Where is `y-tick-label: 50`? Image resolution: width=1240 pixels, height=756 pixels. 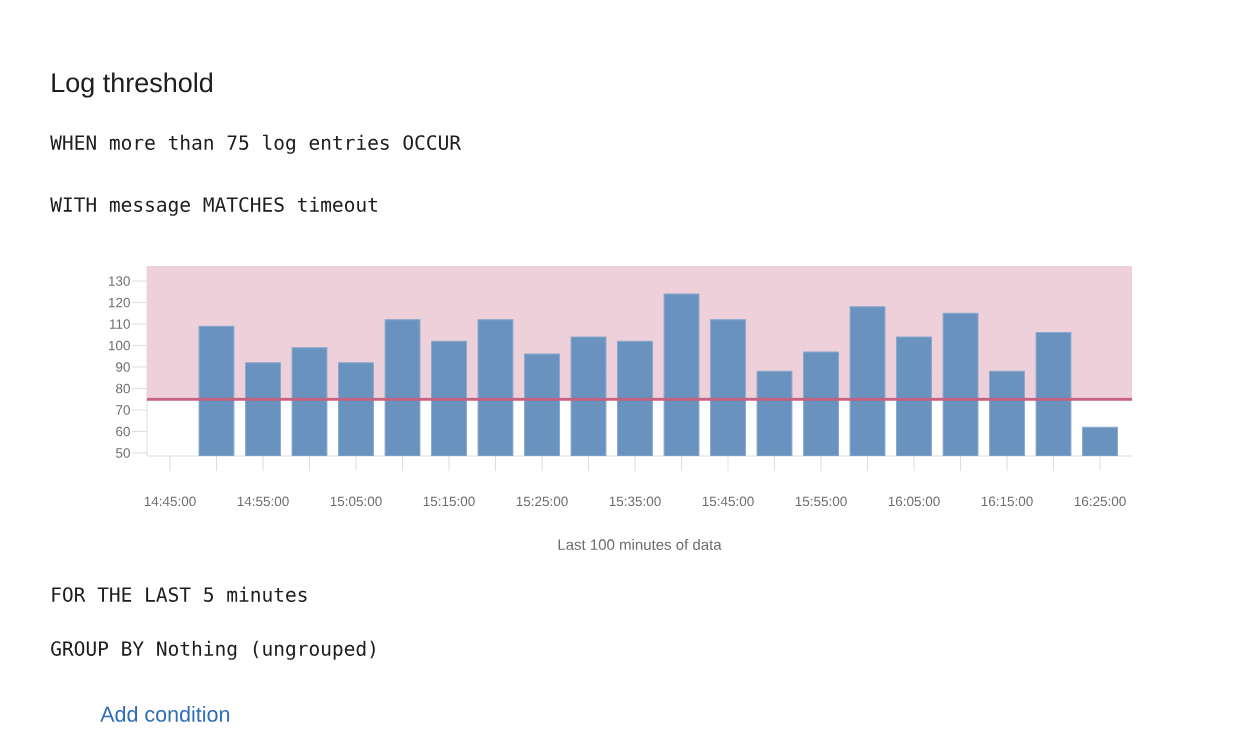
y-tick-label: 50 is located at coordinates (122, 453).